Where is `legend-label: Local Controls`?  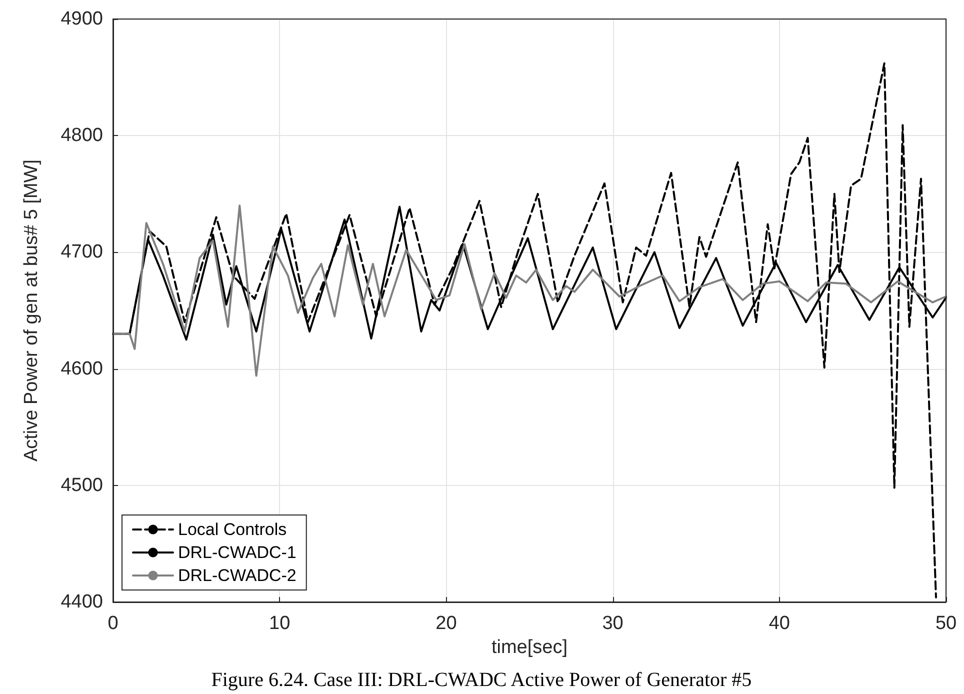
legend-label: Local Controls is located at coordinates (232, 529).